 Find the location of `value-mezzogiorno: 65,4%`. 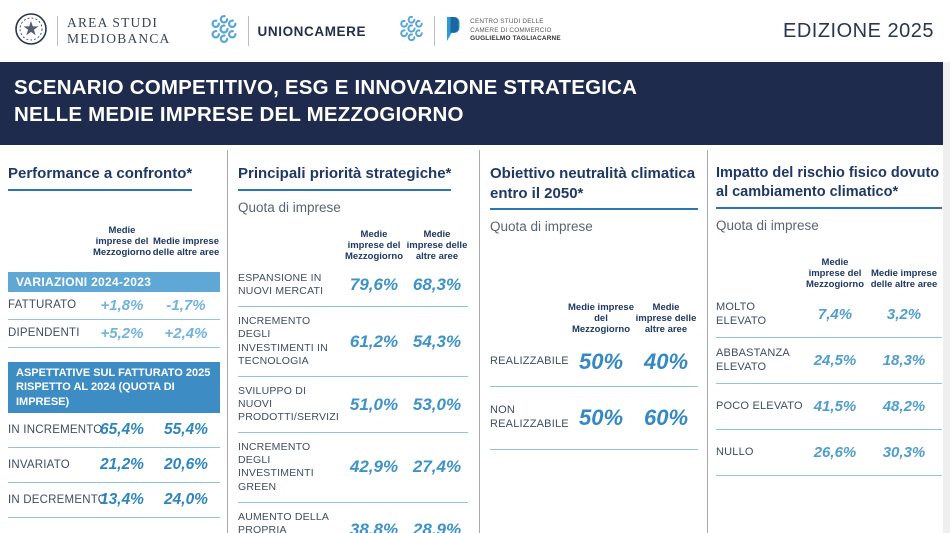

value-mezzogiorno: 65,4% is located at coordinates (122, 429).